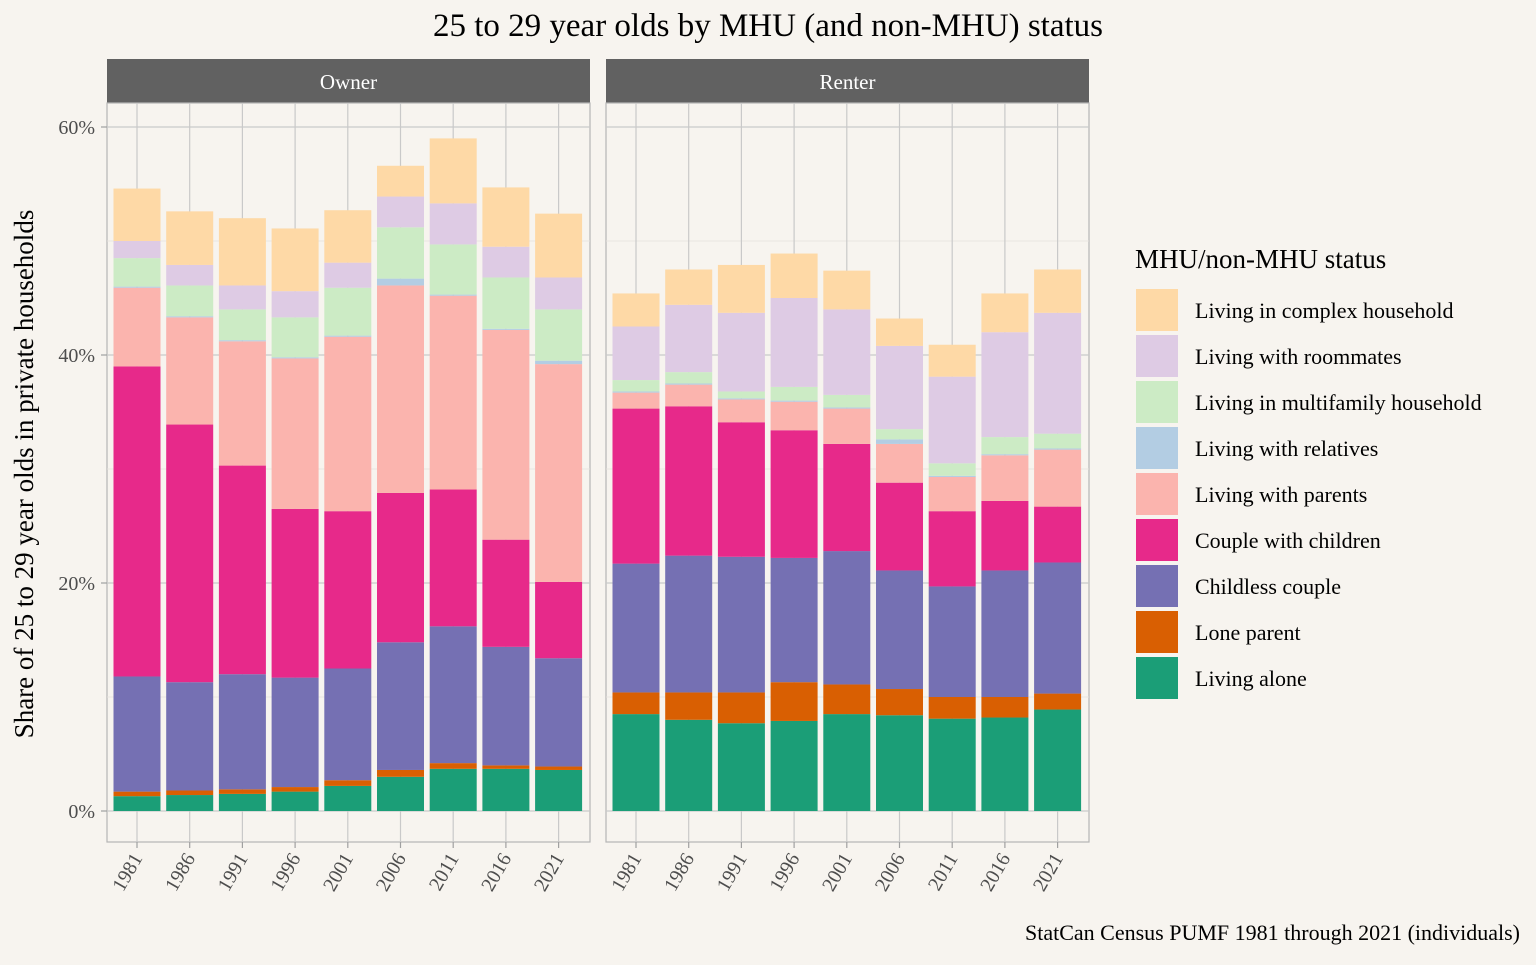 The width and height of the screenshot is (1536, 965). What do you see at coordinates (1058, 628) in the screenshot?
I see `bar-segment-renter-2021-childless-couple` at bounding box center [1058, 628].